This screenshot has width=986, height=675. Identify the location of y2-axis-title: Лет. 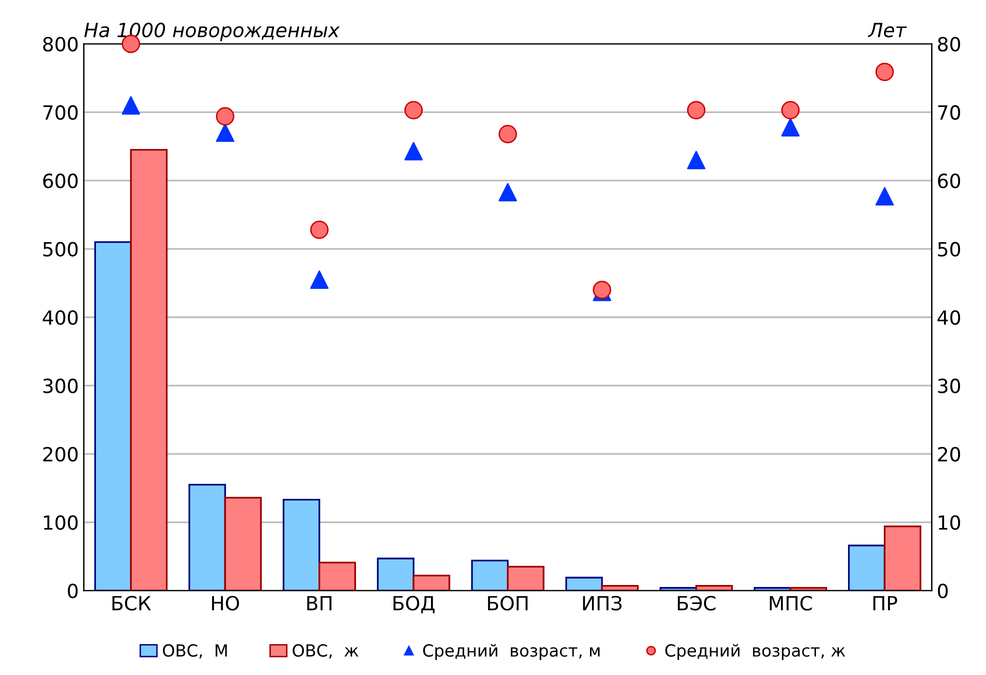
(887, 30).